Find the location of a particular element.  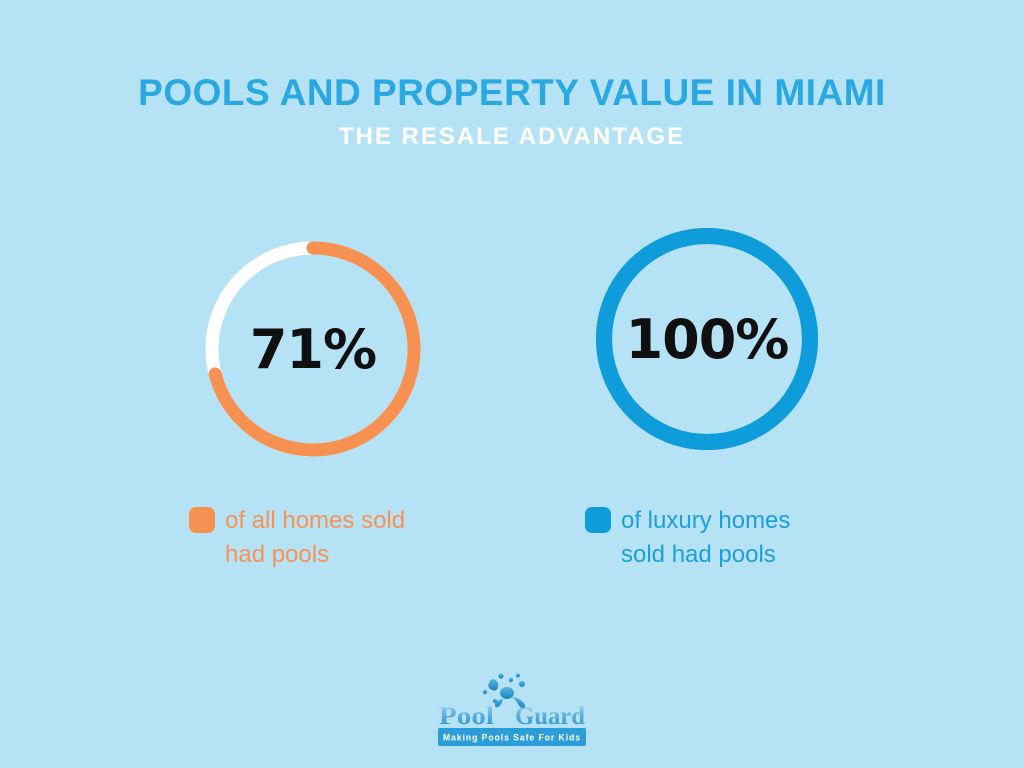

legend-line-1: of luxury homes is located at coordinates (706, 520).